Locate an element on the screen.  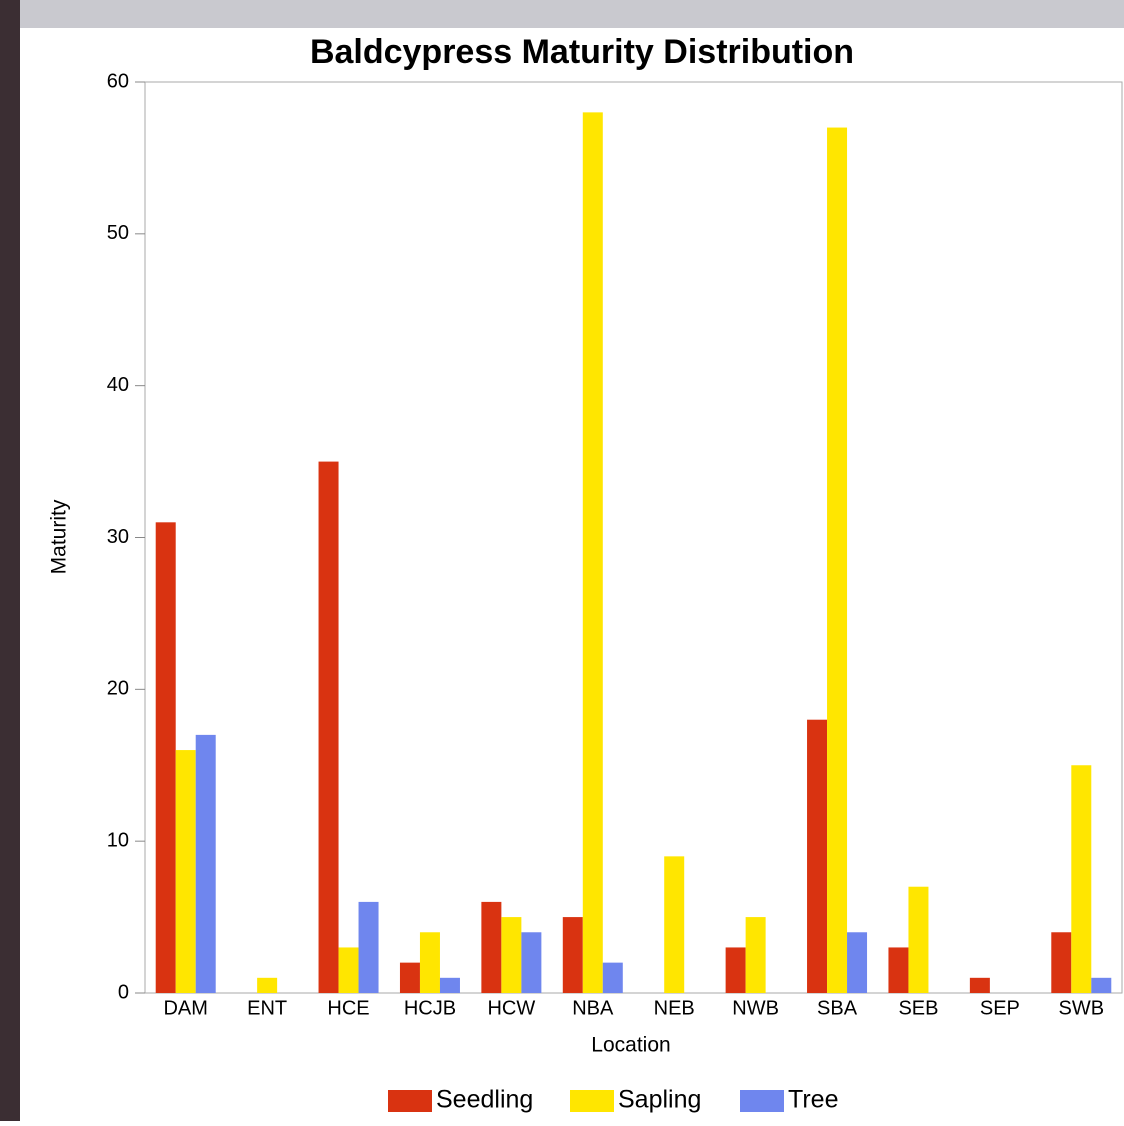
x-tick-label: HCW is located at coordinates (511, 1008).